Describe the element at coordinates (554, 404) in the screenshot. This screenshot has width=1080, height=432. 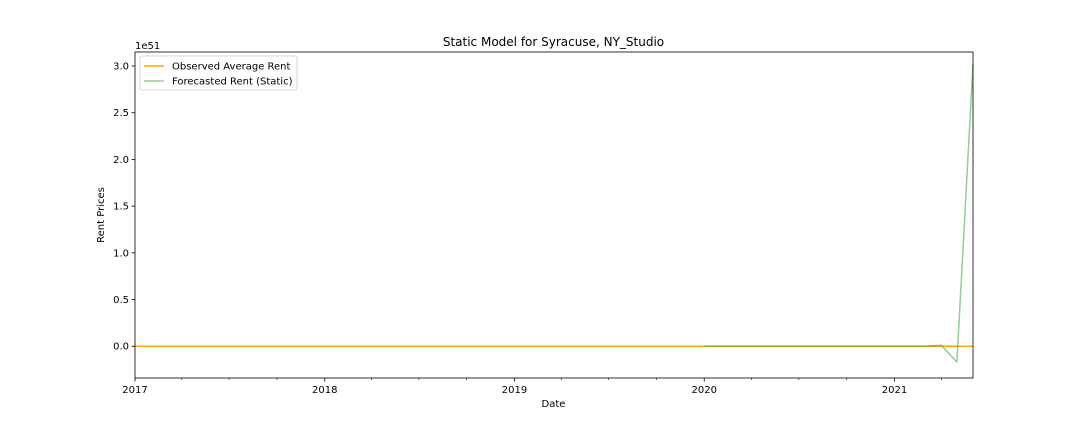
I see `x-axis-label: Date` at that location.